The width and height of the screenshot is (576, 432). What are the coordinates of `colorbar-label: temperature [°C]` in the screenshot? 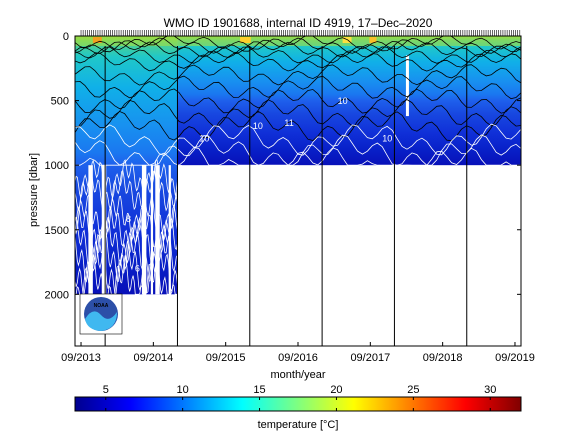 It's located at (298, 425).